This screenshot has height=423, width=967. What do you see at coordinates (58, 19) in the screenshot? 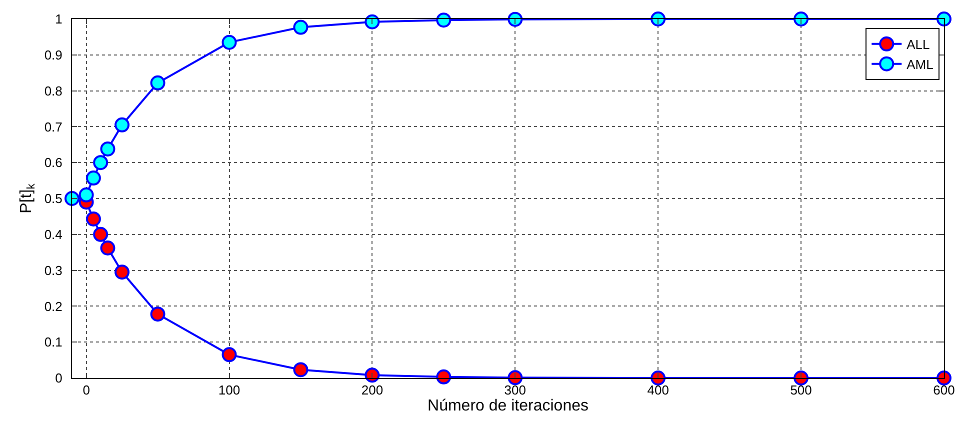
I see `y-tick-label: 1` at bounding box center [58, 19].